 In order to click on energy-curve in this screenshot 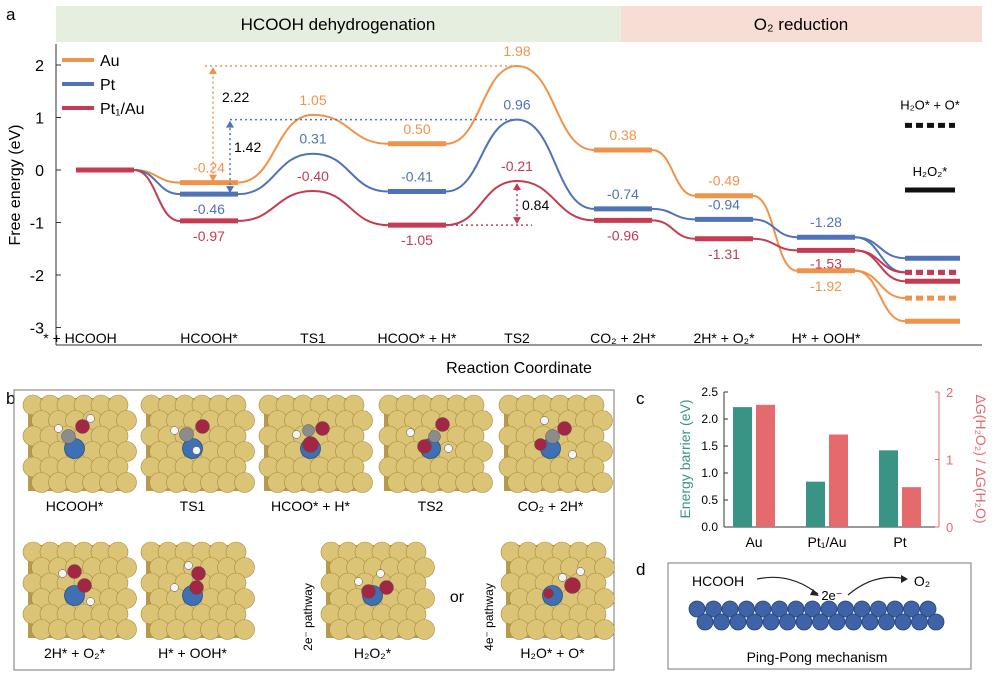, I will do `click(519, 226)`.